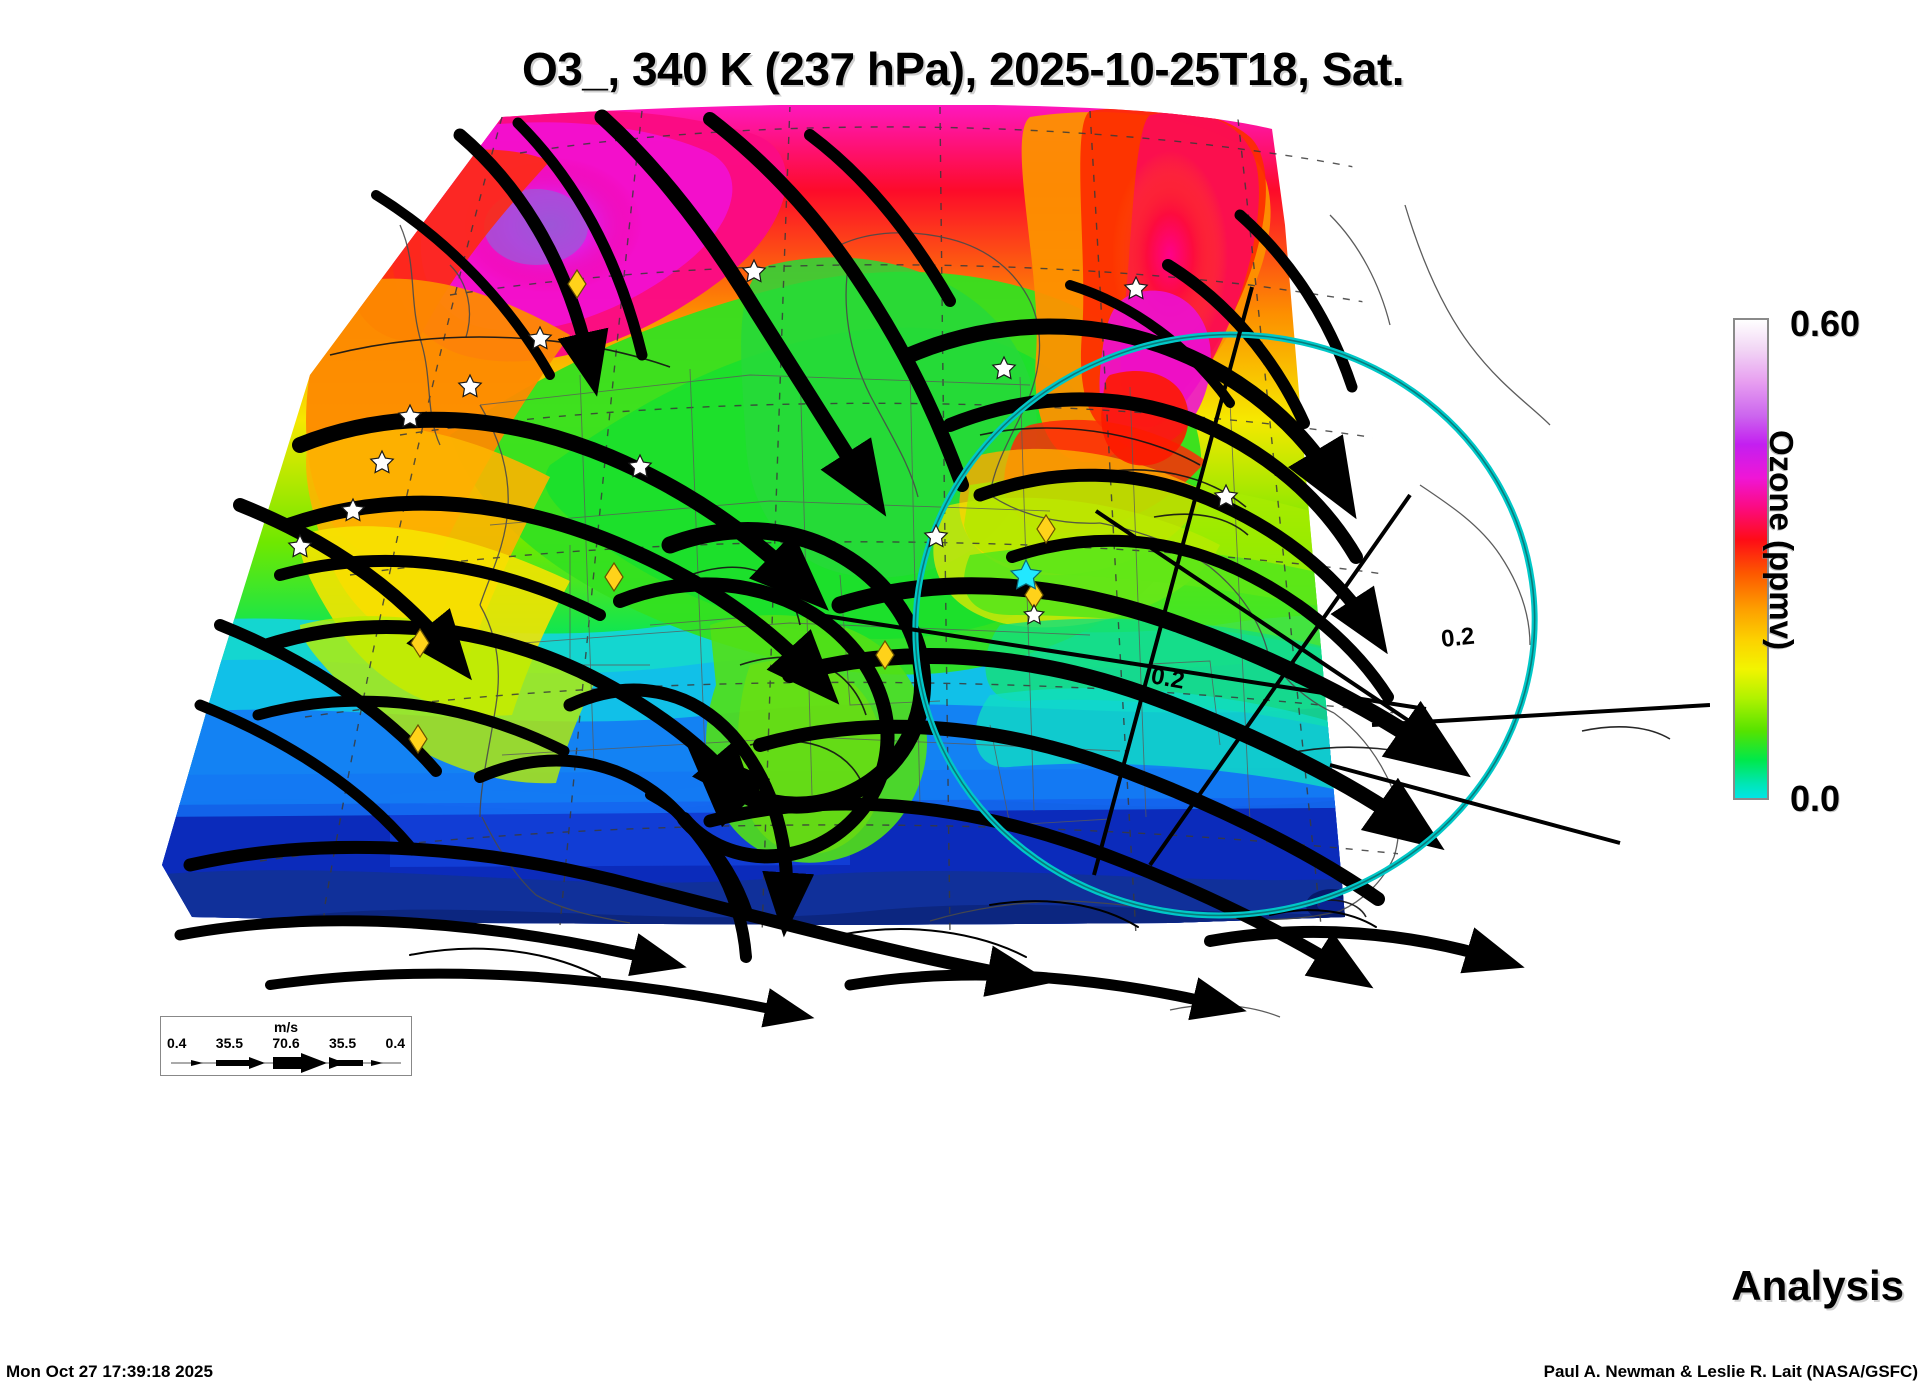  I want to click on render-timestamp: Mon Oct 27 17:39:18 2025, so click(109, 1371).